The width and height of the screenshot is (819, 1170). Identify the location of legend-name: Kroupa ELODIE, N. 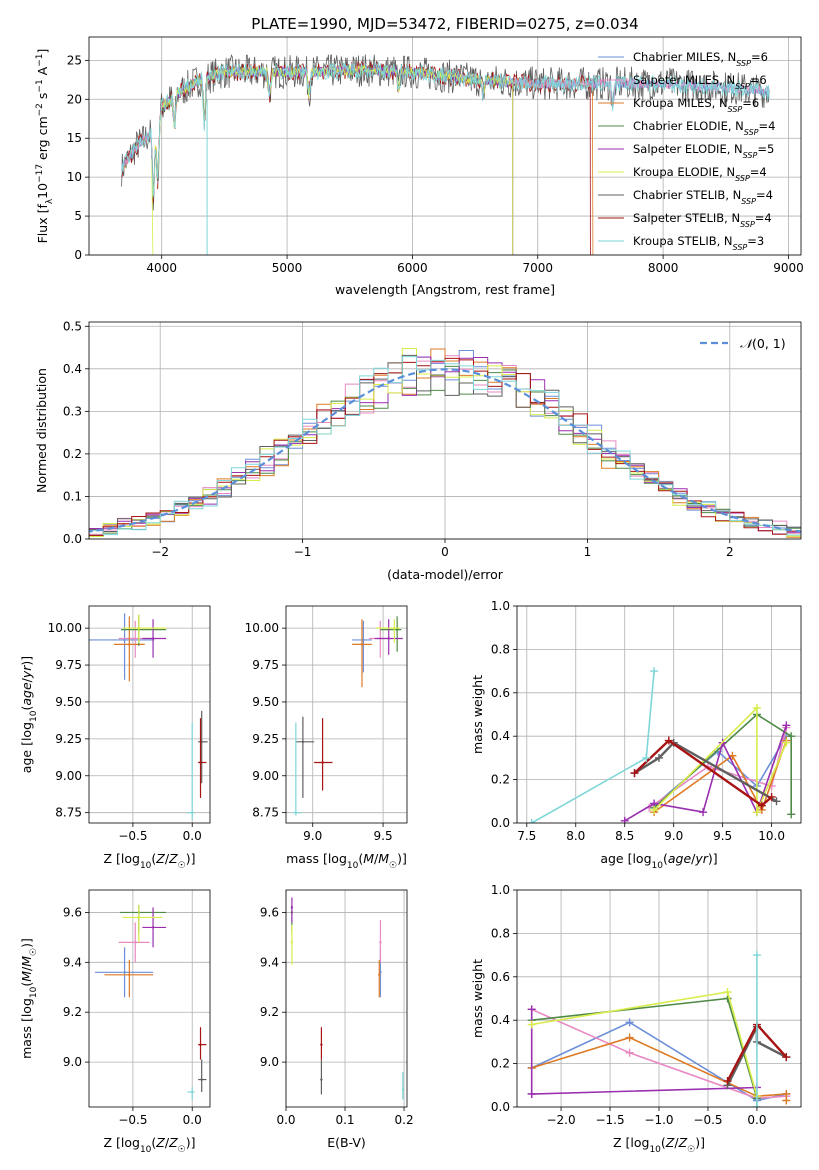
(684, 172).